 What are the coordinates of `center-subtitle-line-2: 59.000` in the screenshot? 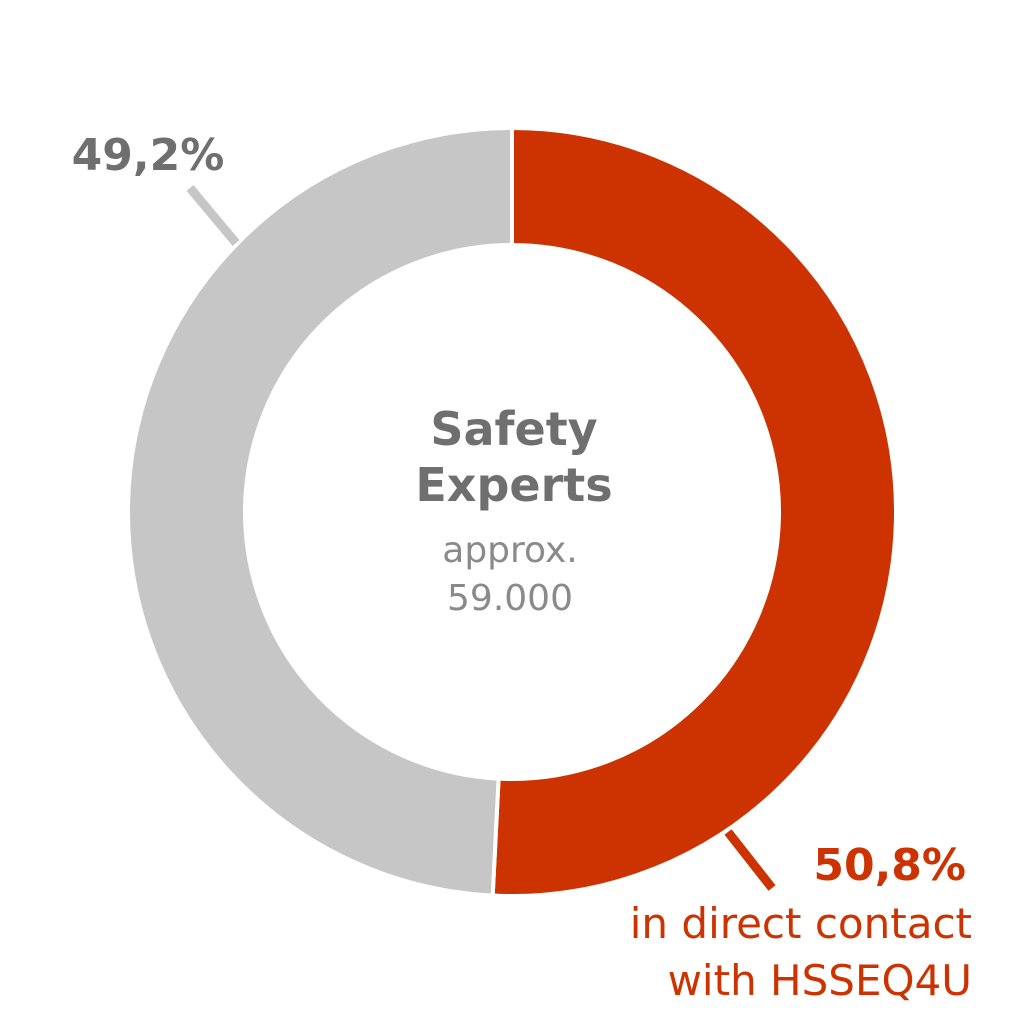 It's located at (510, 598).